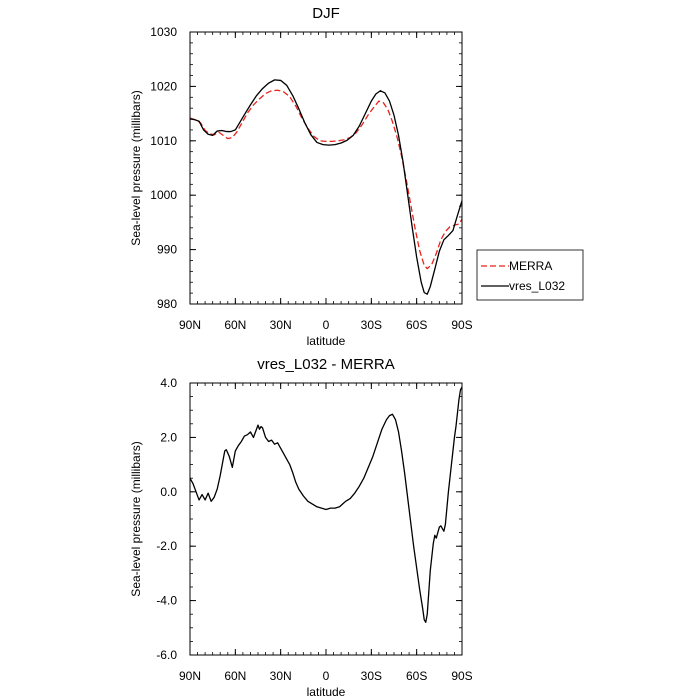 This screenshot has width=700, height=700. I want to click on bottom-y-axis-label: Sea-level pressure (millibars), so click(136, 518).